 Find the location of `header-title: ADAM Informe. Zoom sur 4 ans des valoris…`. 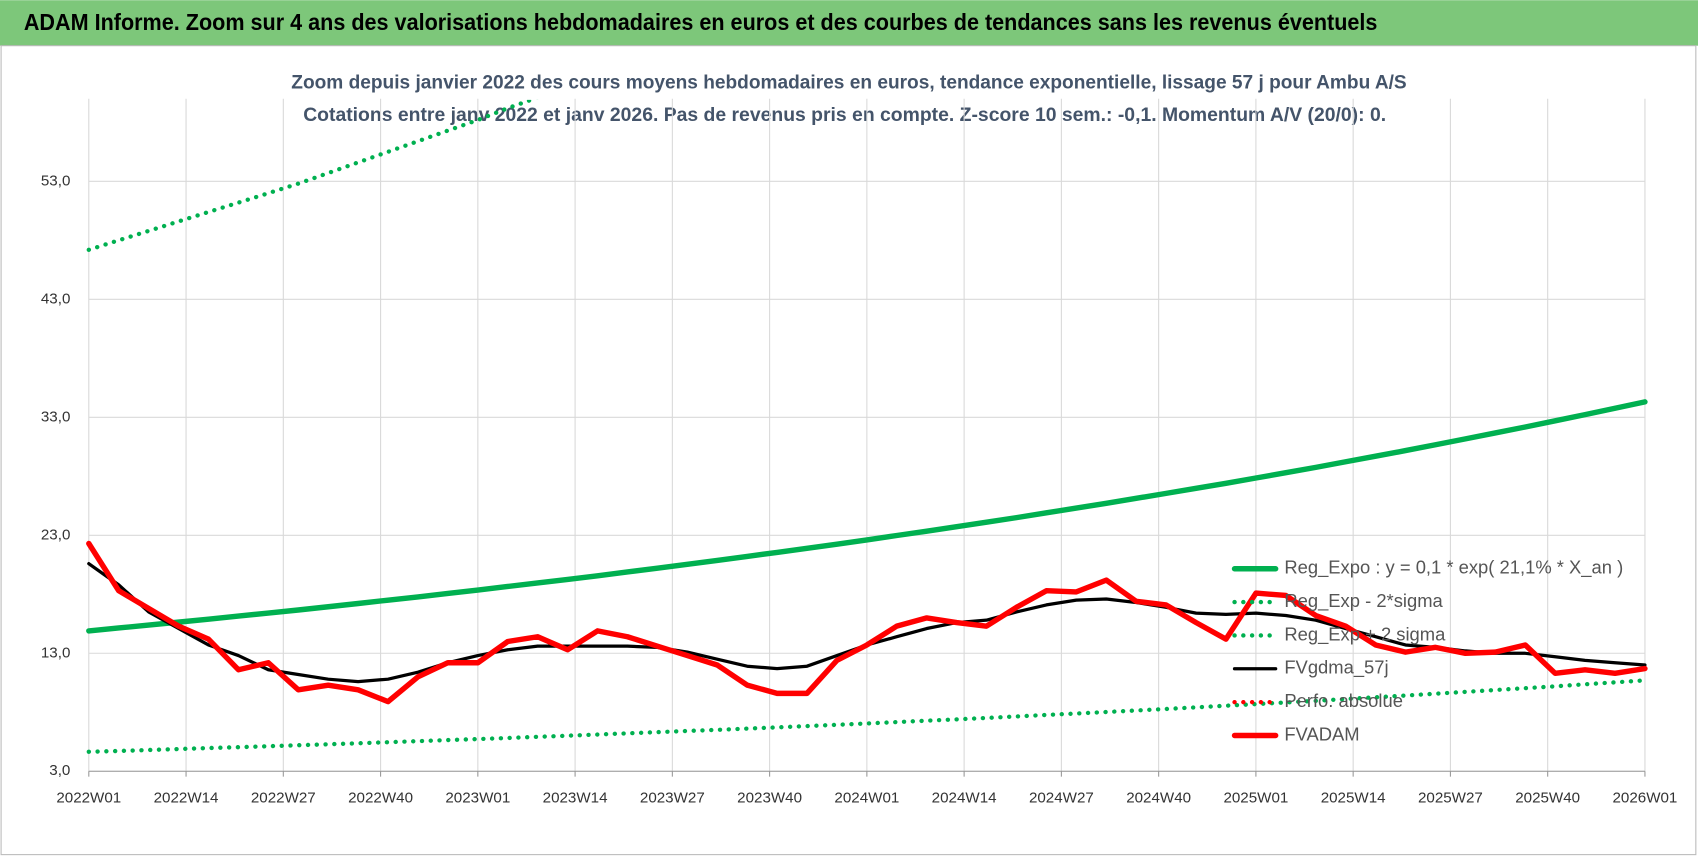

header-title: ADAM Informe. Zoom sur 4 ans des valoris… is located at coordinates (701, 22).